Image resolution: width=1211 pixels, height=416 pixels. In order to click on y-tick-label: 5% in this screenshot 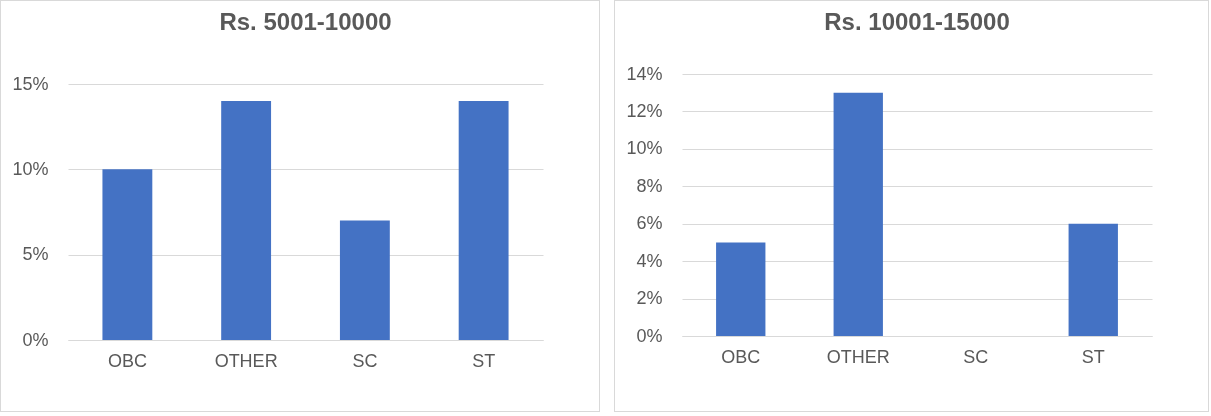, I will do `click(35, 254)`.